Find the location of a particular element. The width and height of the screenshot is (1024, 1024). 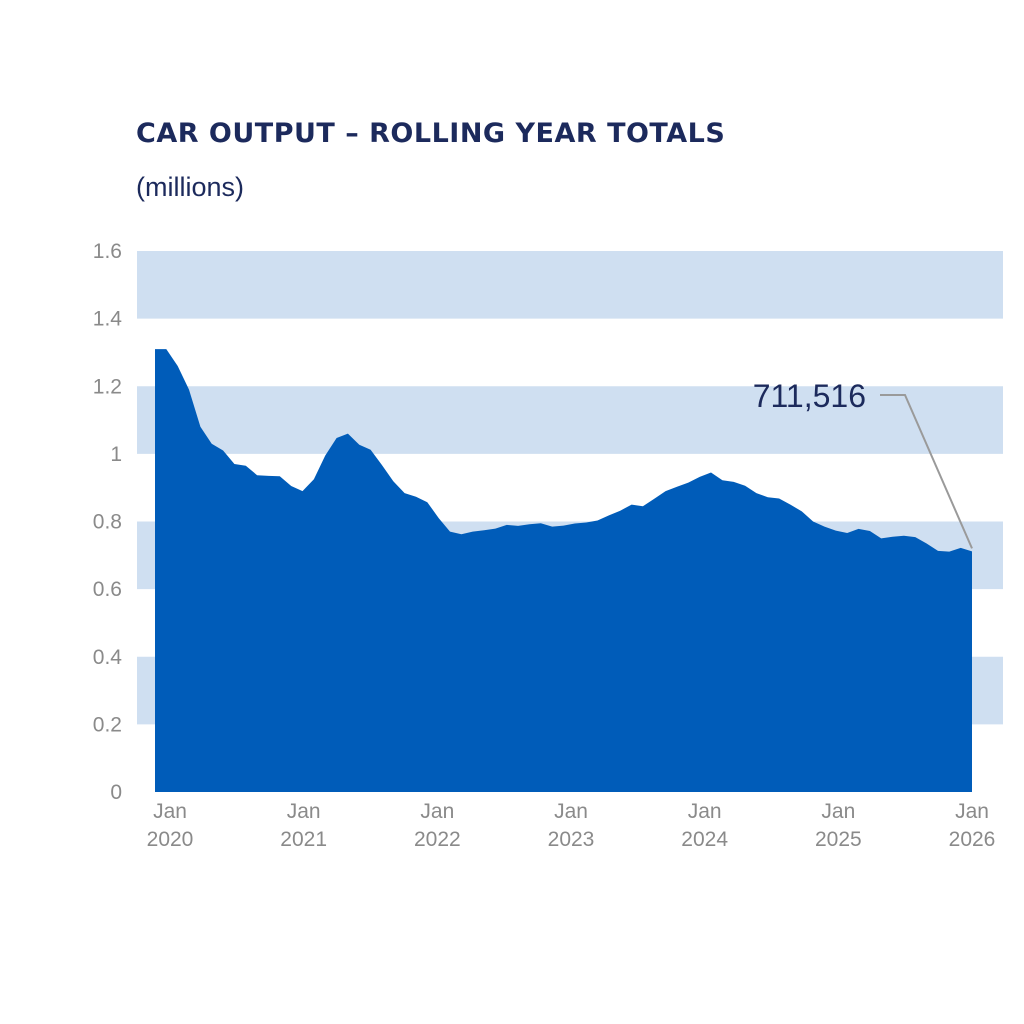

y-tick-label: 0.8 is located at coordinates (107, 522).